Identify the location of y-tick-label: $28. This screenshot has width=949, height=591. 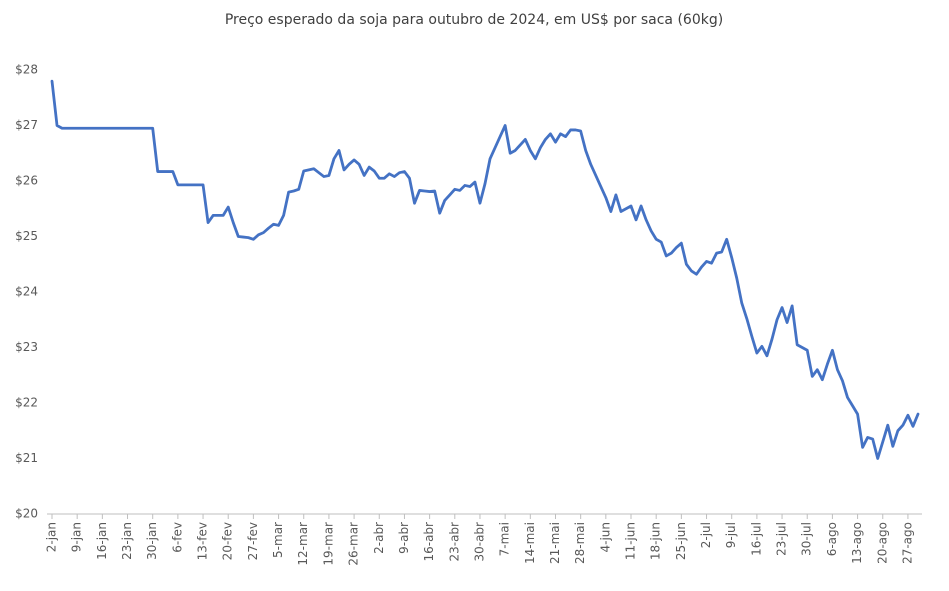
(26, 70).